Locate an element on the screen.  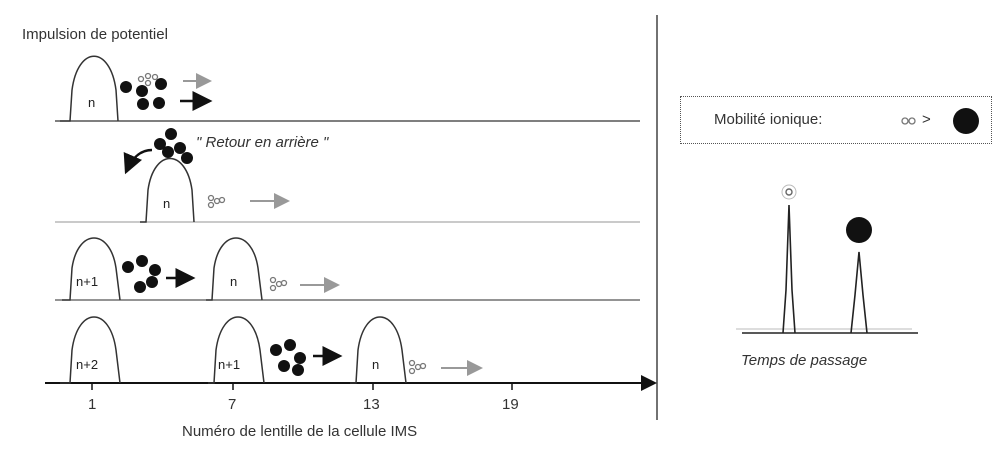
spectrum-small-ion-icon is located at coordinates (789, 192).